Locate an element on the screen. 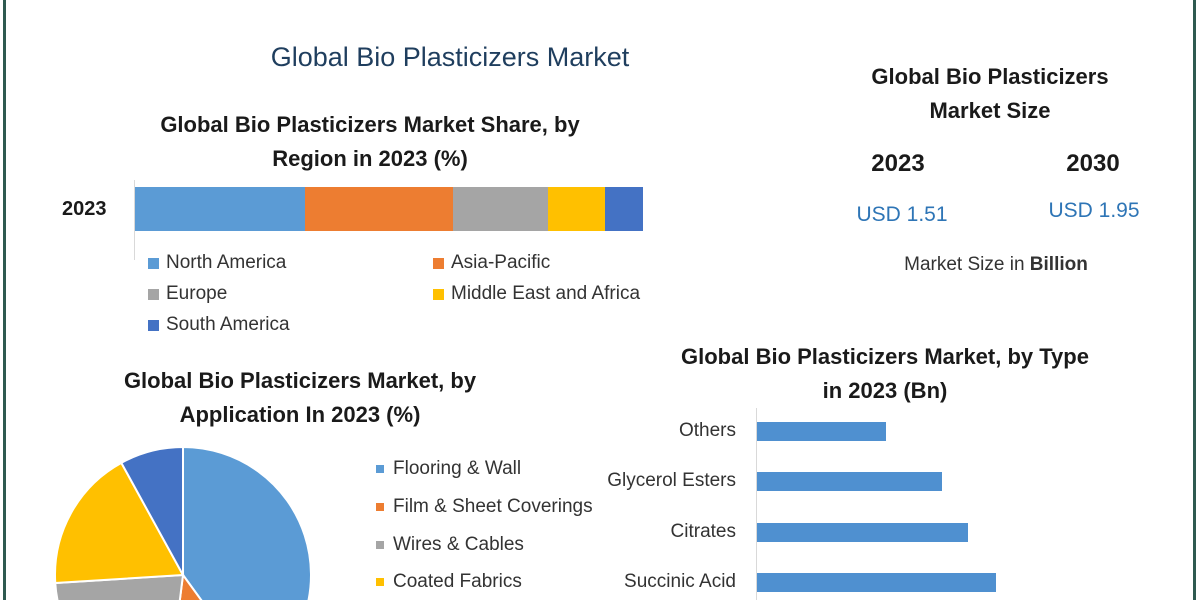  legend-south-america: South America is located at coordinates (219, 325).